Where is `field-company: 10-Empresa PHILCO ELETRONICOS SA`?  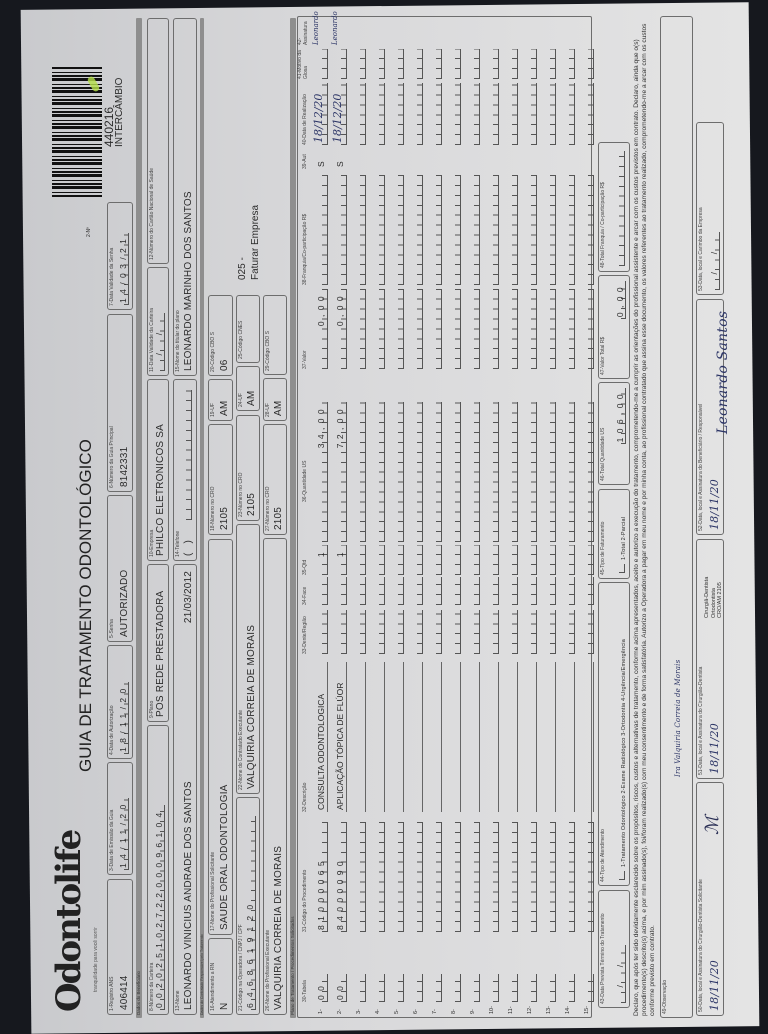
field-company: 10-Empresa PHILCO ELETRONICOS SA is located at coordinates (158, 470).